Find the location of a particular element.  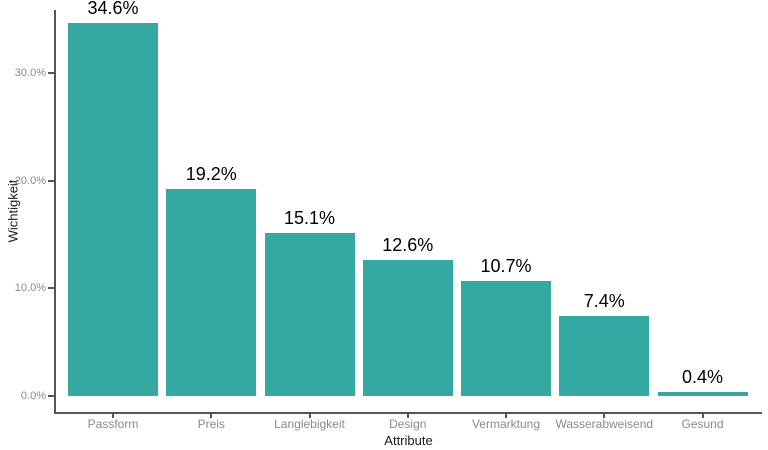

x-axis-category-label: Langlebigkeit is located at coordinates (309, 424).